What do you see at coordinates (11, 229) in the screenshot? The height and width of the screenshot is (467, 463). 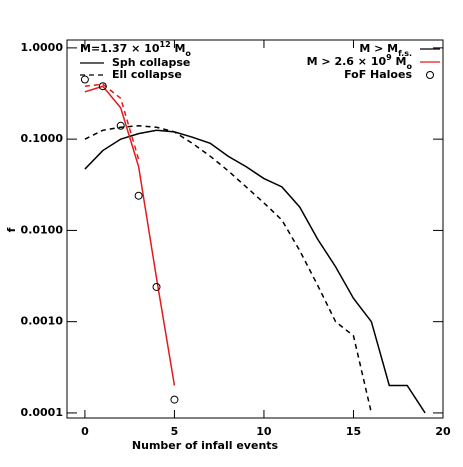 I see `y-axis-label: f` at bounding box center [11, 229].